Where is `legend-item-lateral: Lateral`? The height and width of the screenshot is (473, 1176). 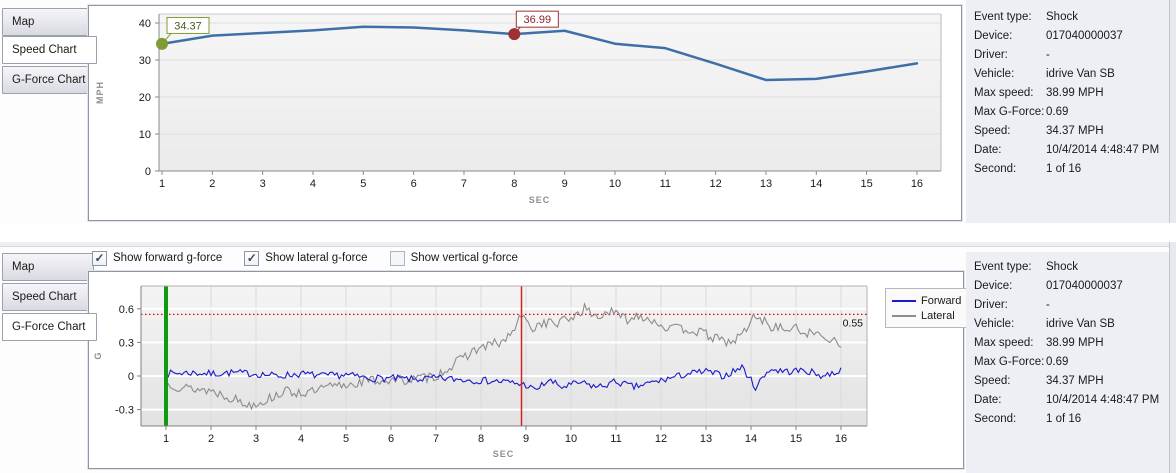
legend-item-lateral: Lateral is located at coordinates (928, 315).